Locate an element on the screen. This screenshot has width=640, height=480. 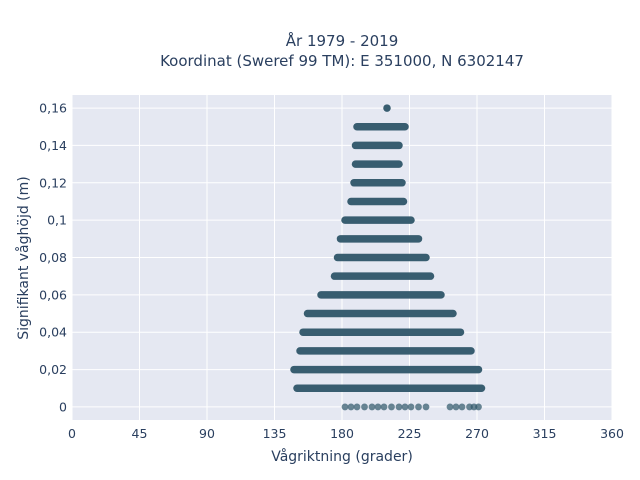
y-tick-label: 0,02 is located at coordinates (53, 369).